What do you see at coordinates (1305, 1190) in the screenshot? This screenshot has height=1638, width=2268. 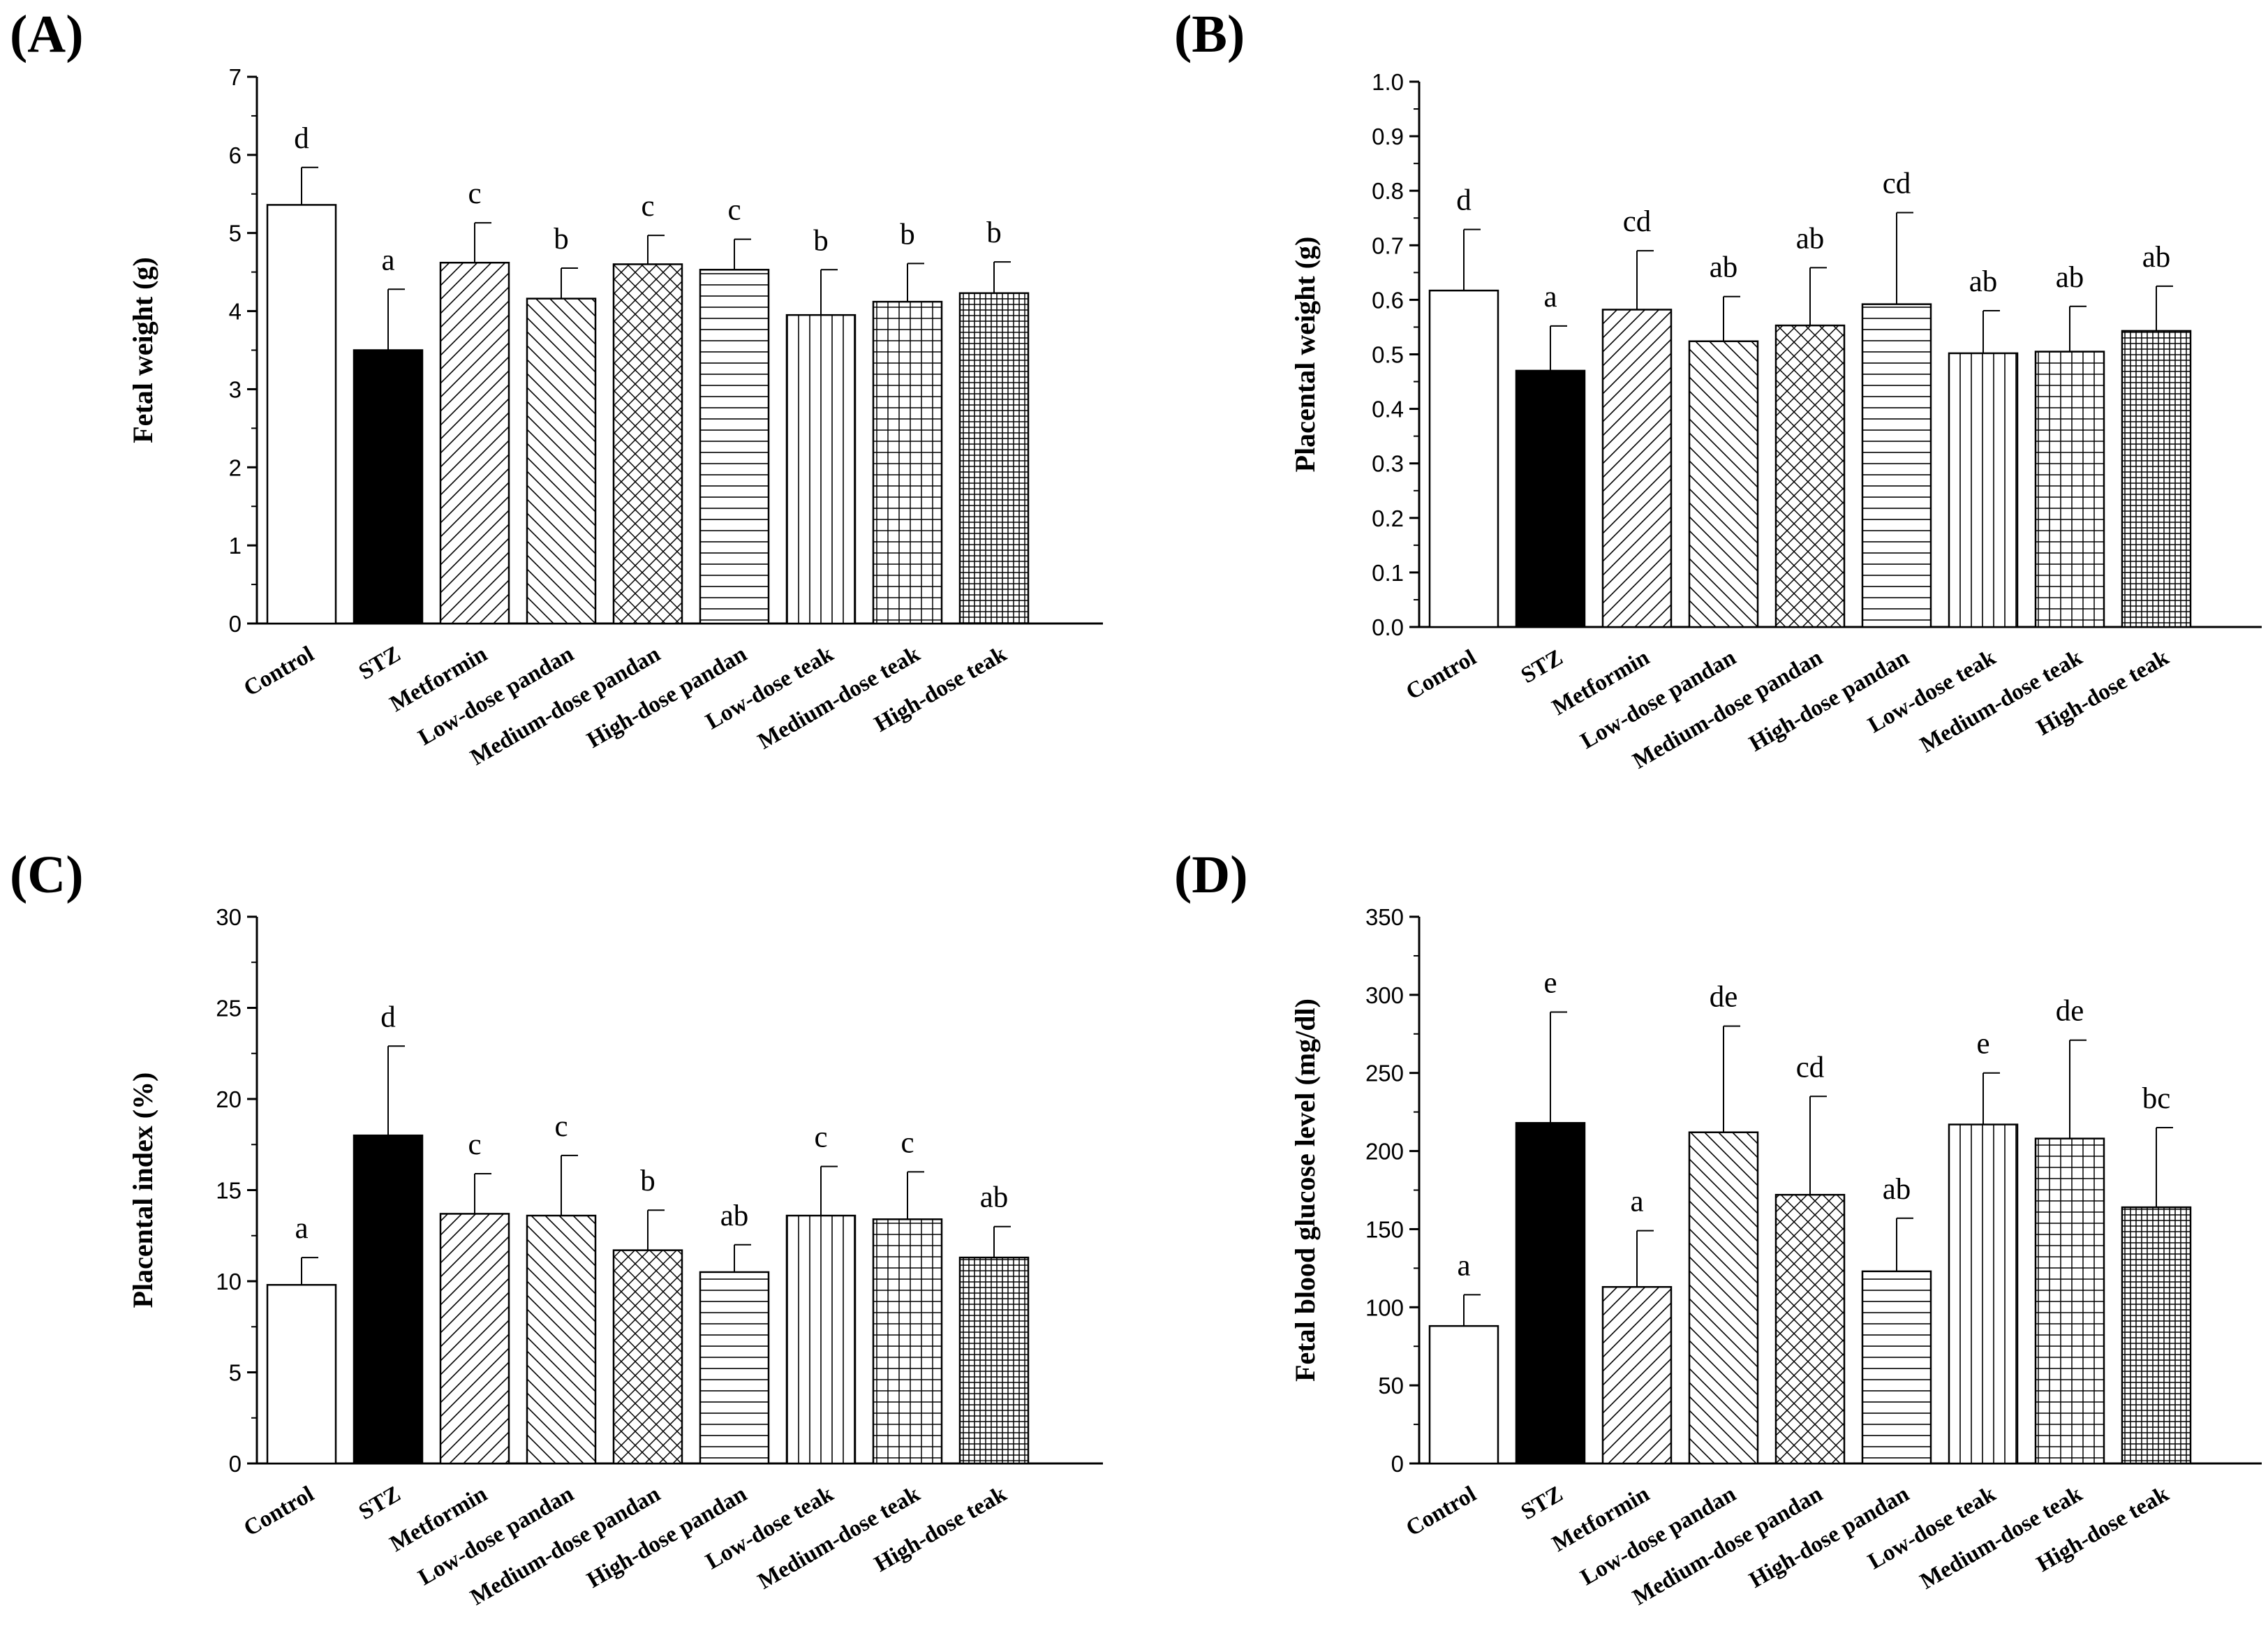 I see `y-axis-title: Fetal blood glucose level (mg/dl)` at bounding box center [1305, 1190].